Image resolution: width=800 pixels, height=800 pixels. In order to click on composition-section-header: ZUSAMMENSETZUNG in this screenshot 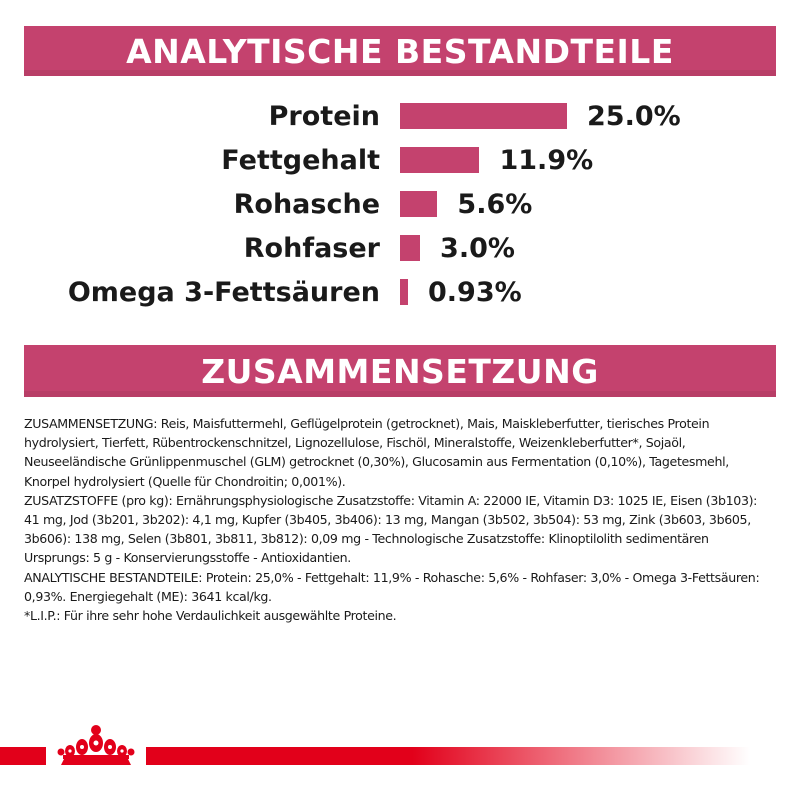, I will do `click(400, 371)`.